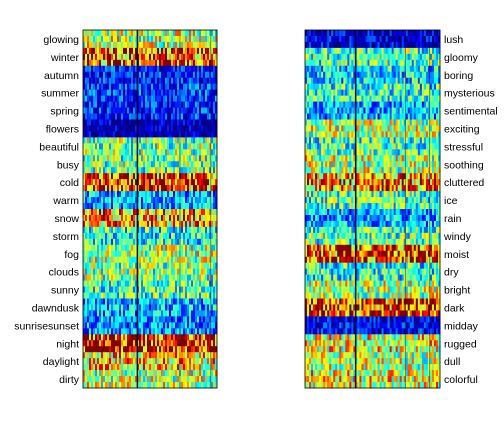 This screenshot has width=504, height=432. Describe the element at coordinates (373, 146) in the screenshot. I see `heatmap-row-stressful` at that location.